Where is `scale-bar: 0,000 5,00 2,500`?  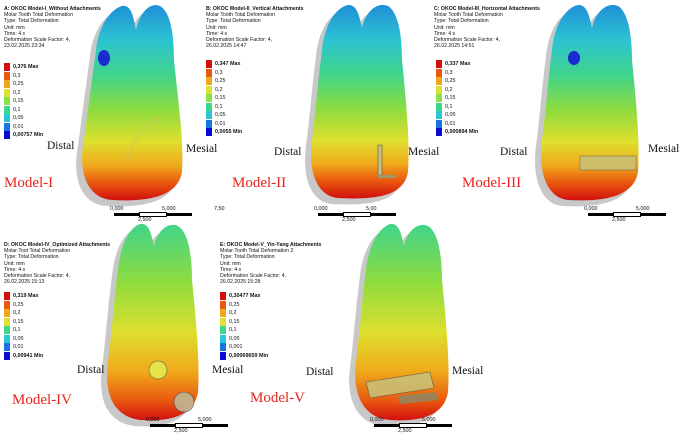 scale-bar: 0,000 5,00 2,500 is located at coordinates (374, 214).